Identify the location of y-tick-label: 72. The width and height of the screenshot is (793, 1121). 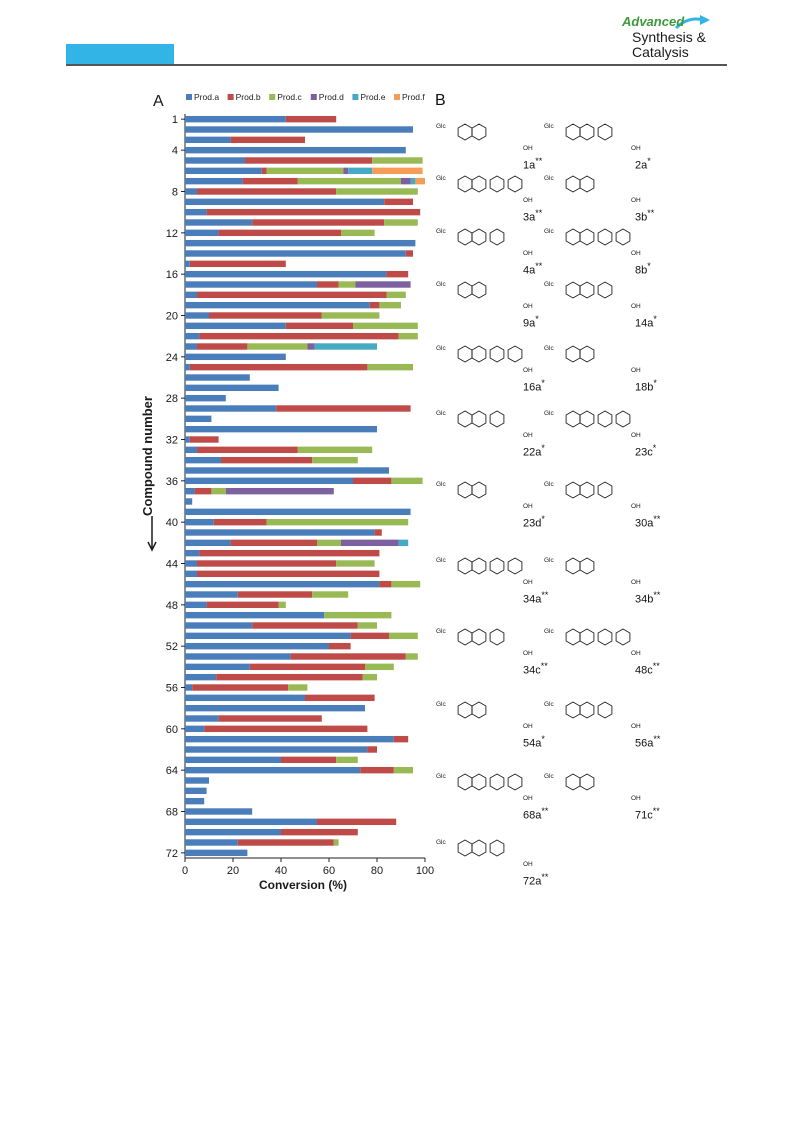
(172, 854).